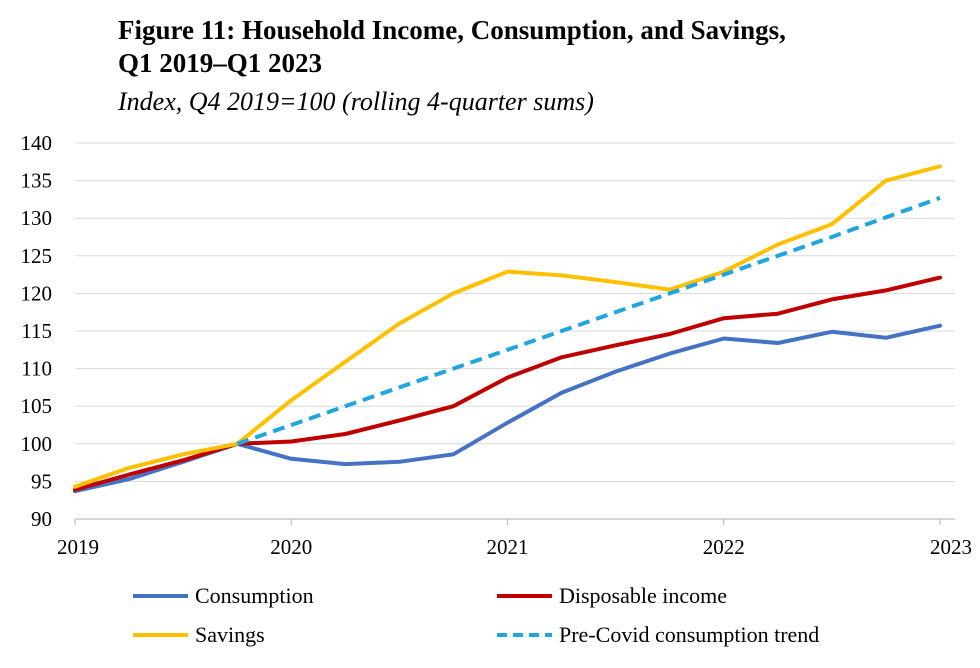  I want to click on legend-label-pre-covid-consumption-trend: Pre-Covid consumption trend, so click(689, 634).